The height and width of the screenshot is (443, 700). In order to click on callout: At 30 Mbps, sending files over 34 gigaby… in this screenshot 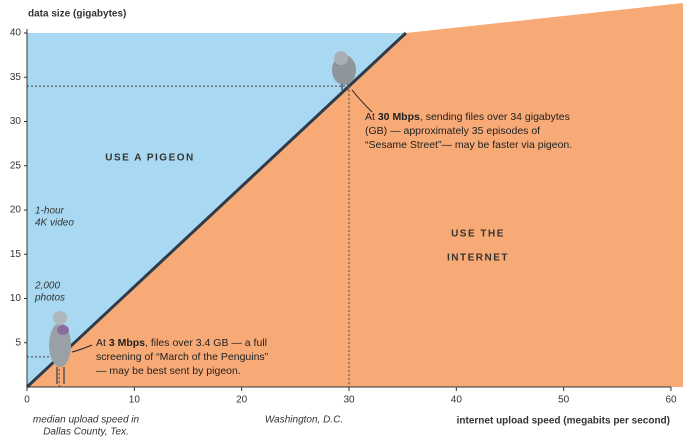, I will do `click(472, 131)`.